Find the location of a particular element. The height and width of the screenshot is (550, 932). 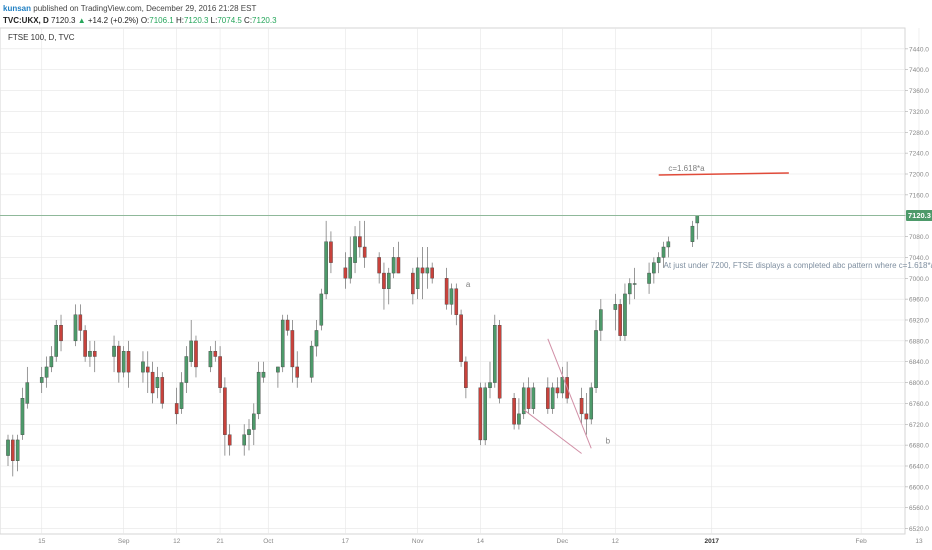

x-tick-label: 2017 is located at coordinates (711, 541).